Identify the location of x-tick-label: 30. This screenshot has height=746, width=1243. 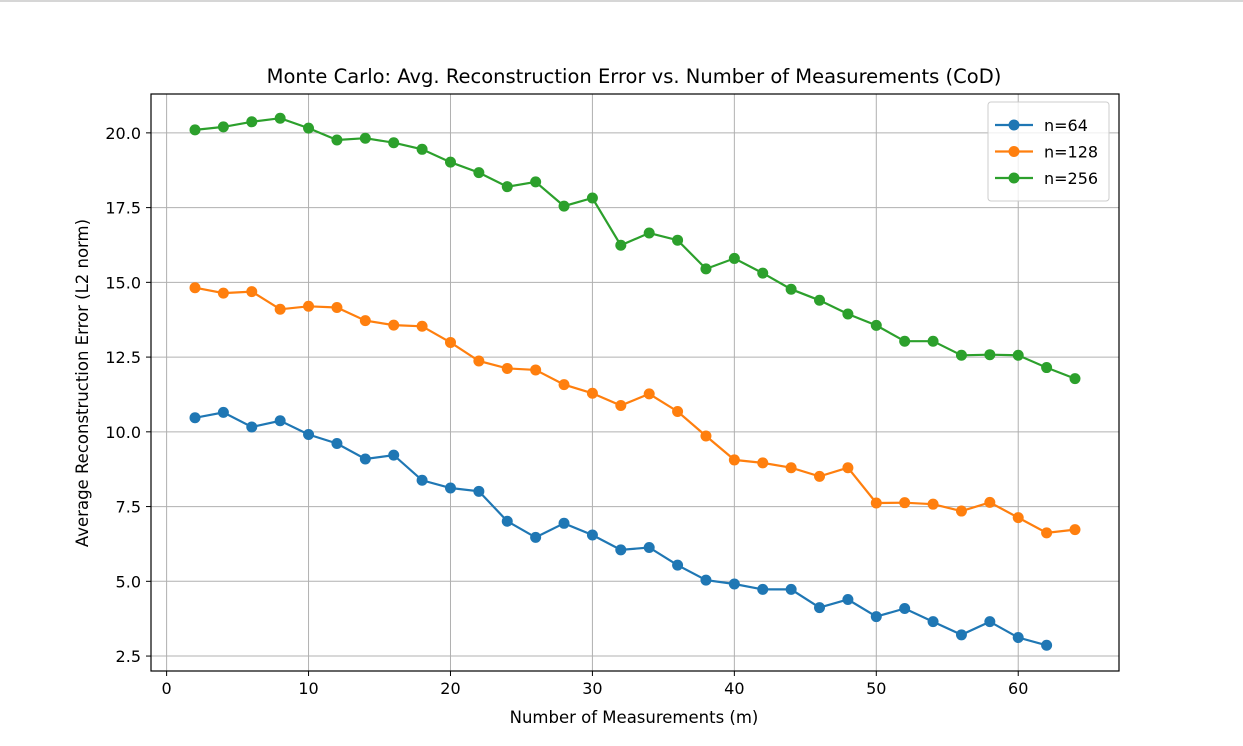
(592, 688).